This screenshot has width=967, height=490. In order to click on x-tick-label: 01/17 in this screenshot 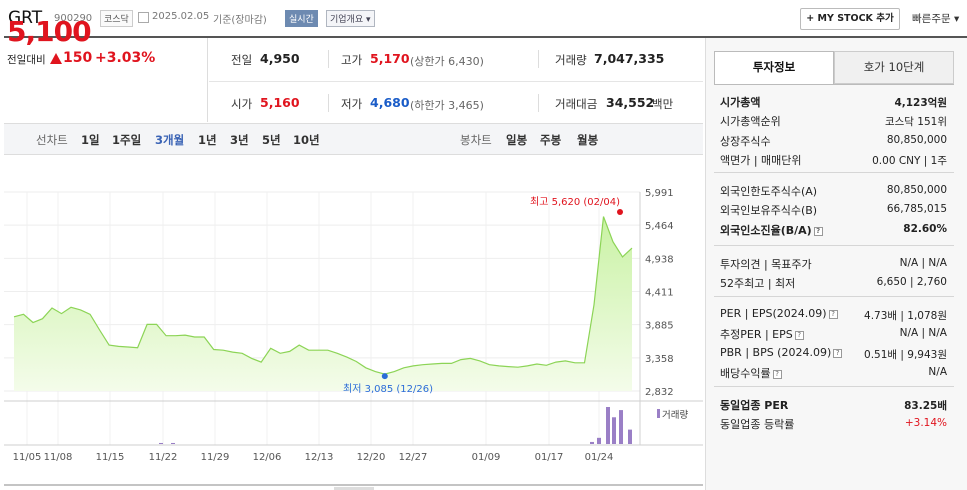, I will do `click(549, 457)`.